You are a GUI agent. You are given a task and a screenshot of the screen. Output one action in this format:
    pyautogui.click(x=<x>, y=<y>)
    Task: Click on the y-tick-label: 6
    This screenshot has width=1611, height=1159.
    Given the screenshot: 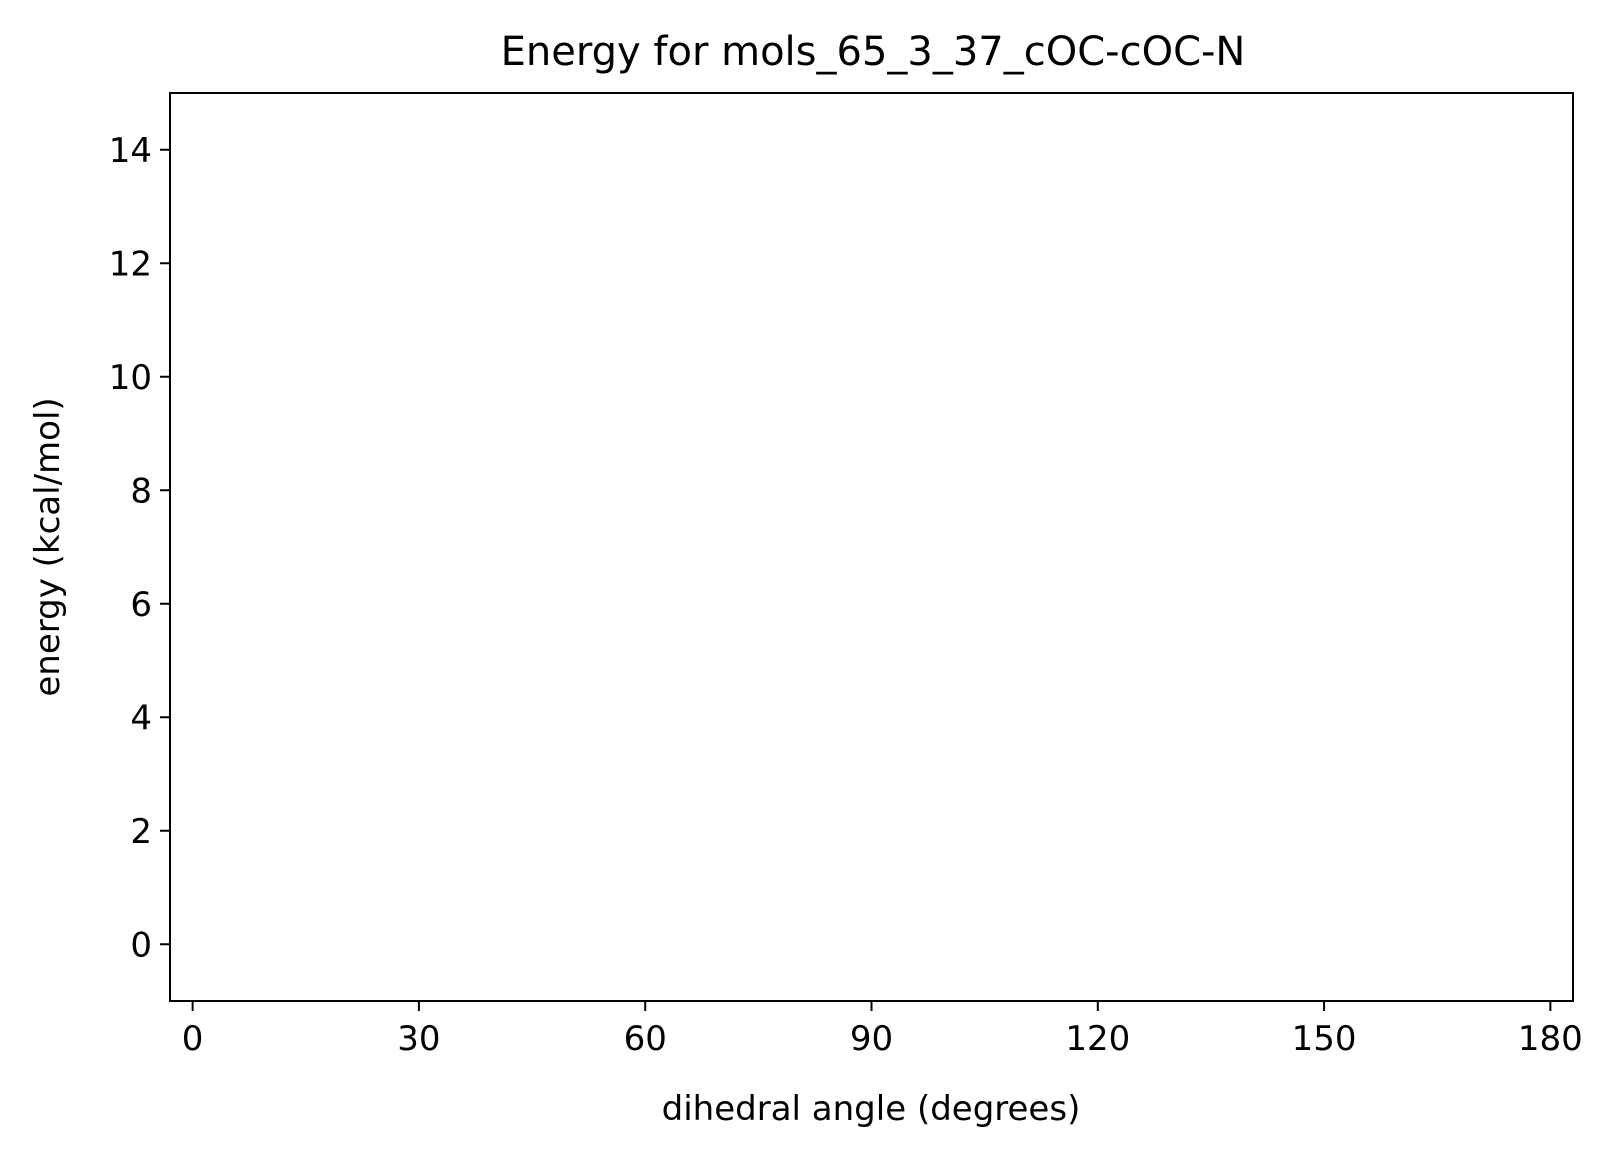 What is the action you would take?
    pyautogui.click(x=141, y=605)
    